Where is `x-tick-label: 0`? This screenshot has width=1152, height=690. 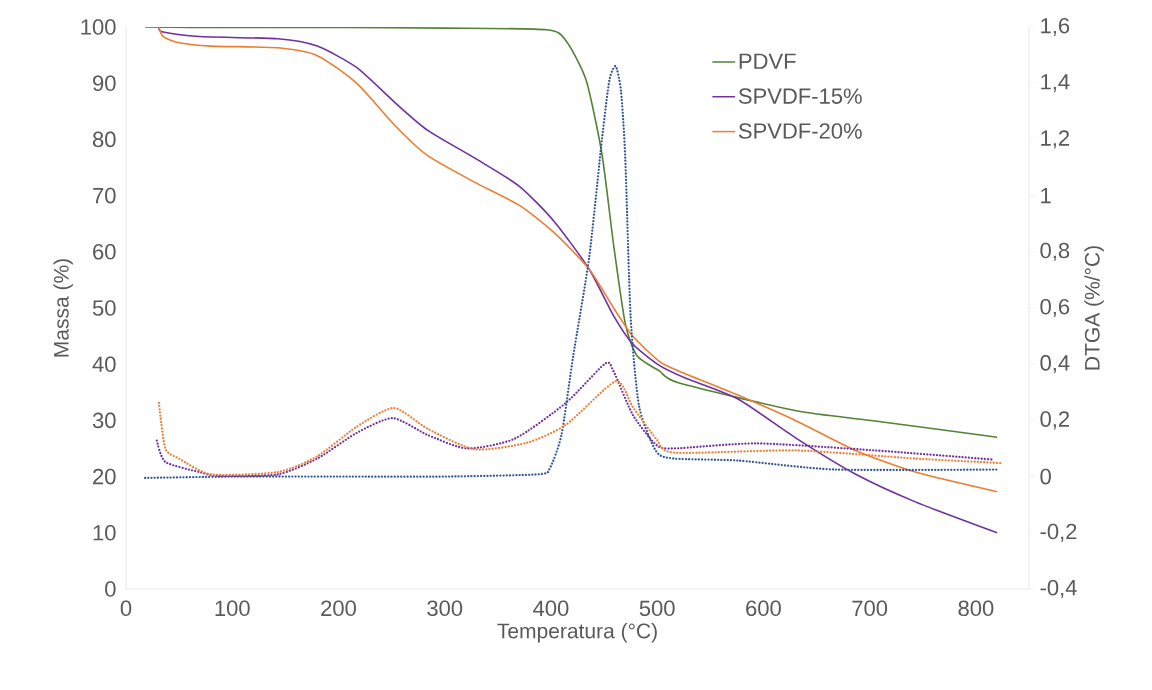 x-tick-label: 0 is located at coordinates (126, 608).